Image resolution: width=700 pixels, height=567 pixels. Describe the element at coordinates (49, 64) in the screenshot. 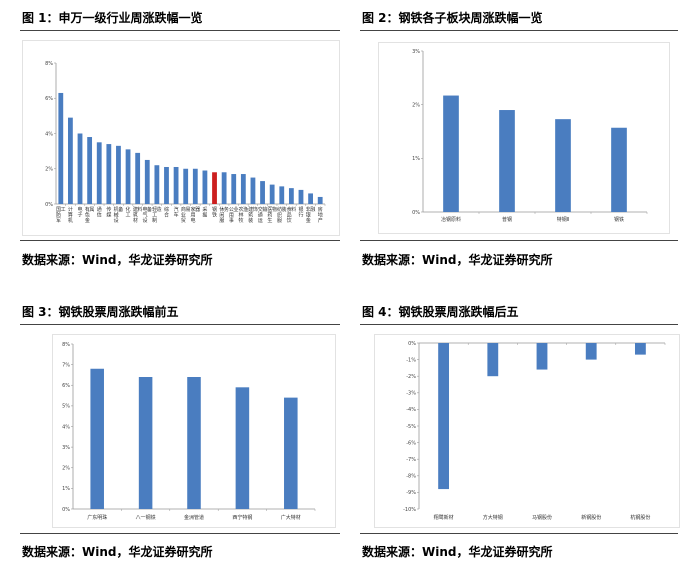

I see `y-tick-label: 8%` at that location.